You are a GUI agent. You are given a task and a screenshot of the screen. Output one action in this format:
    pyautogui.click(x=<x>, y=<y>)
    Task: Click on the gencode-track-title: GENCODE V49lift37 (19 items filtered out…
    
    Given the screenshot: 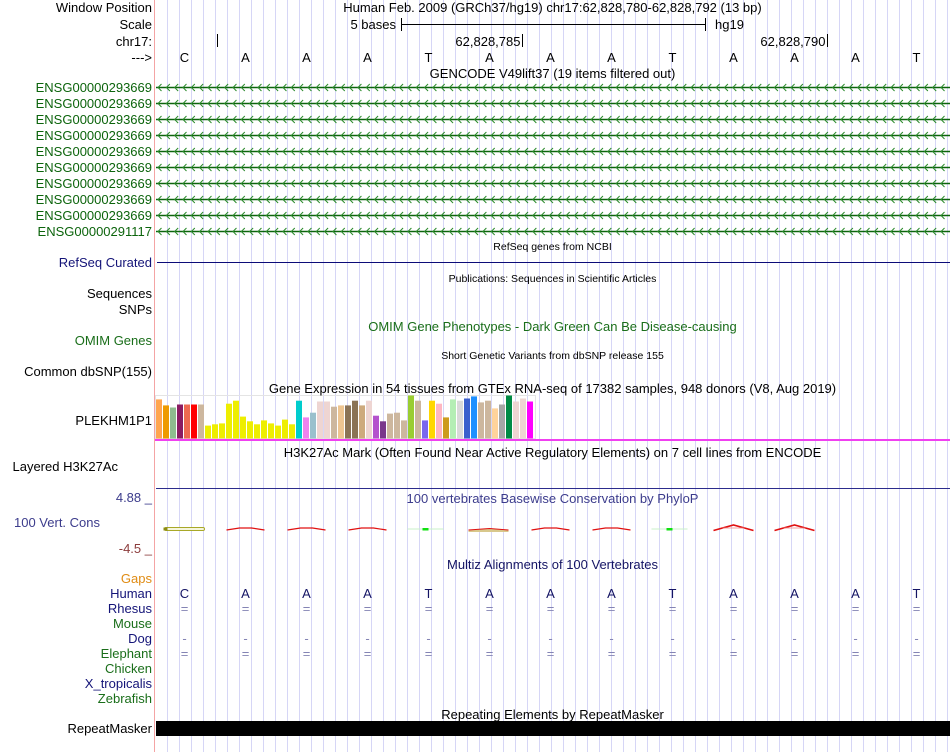 What is the action you would take?
    pyautogui.click(x=552, y=73)
    